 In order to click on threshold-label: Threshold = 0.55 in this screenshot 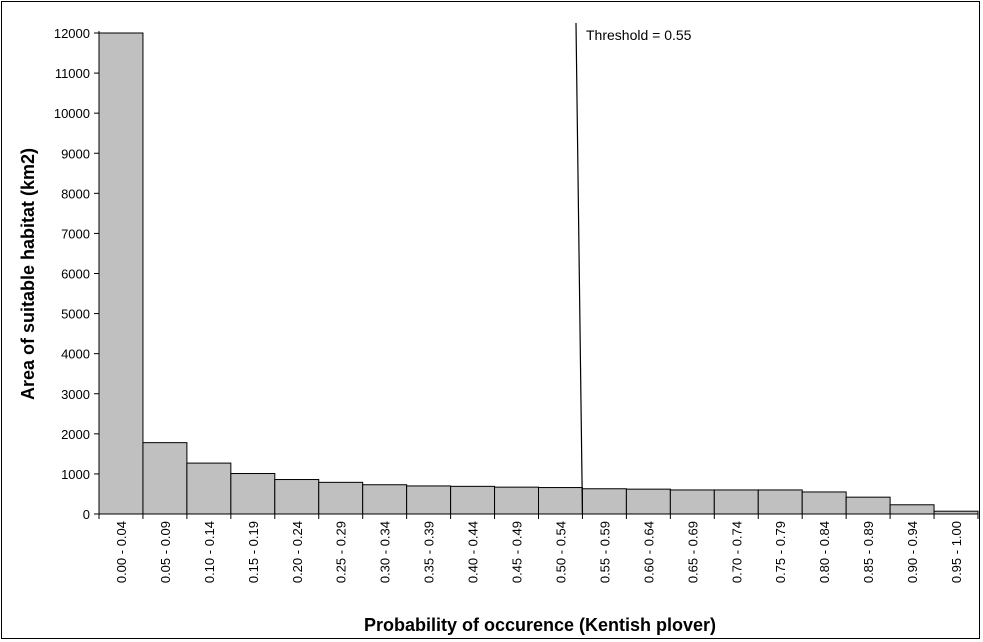, I will do `click(639, 35)`.